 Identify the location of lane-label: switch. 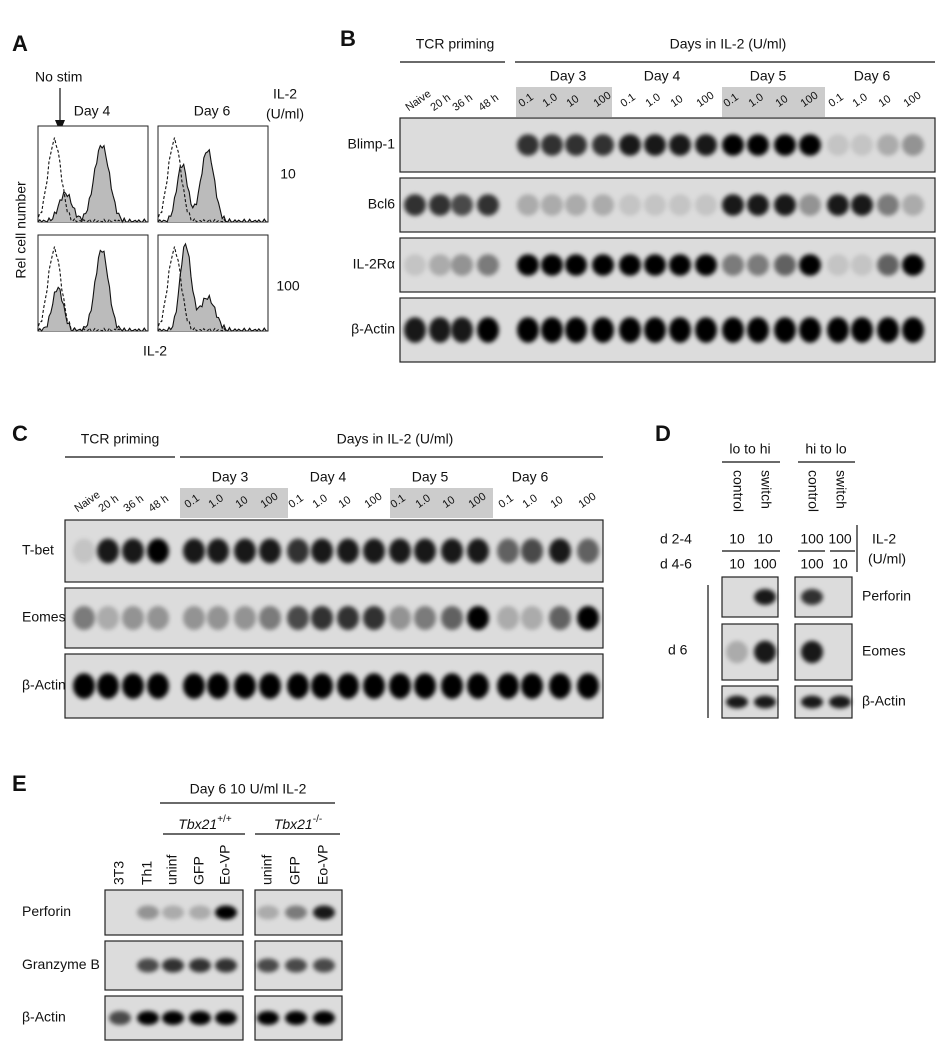
(766, 489).